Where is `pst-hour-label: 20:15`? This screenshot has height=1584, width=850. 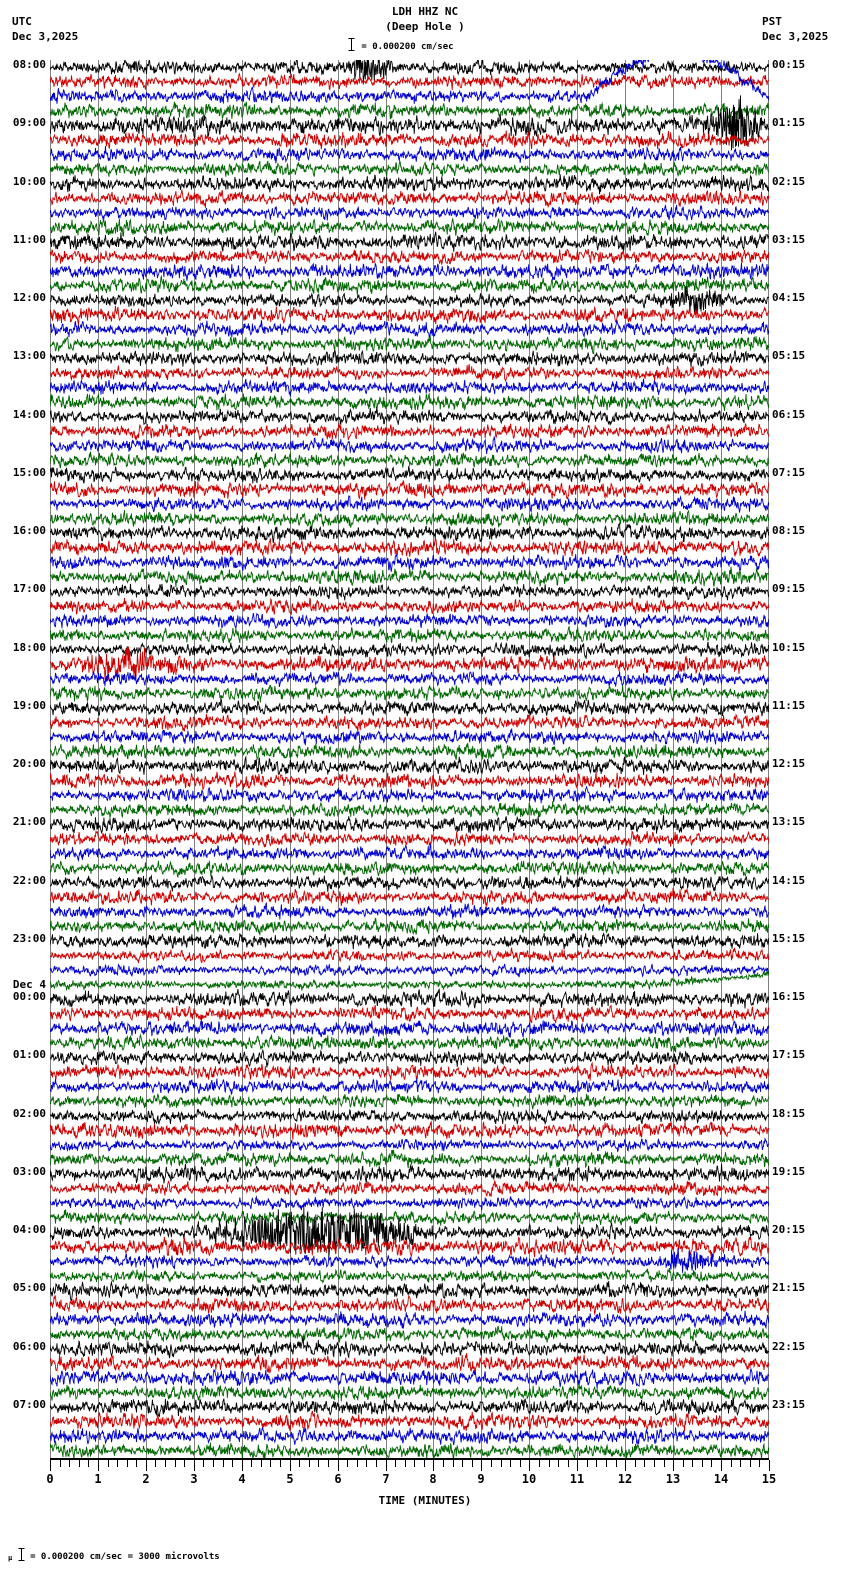
pst-hour-label: 20:15 is located at coordinates (789, 1229).